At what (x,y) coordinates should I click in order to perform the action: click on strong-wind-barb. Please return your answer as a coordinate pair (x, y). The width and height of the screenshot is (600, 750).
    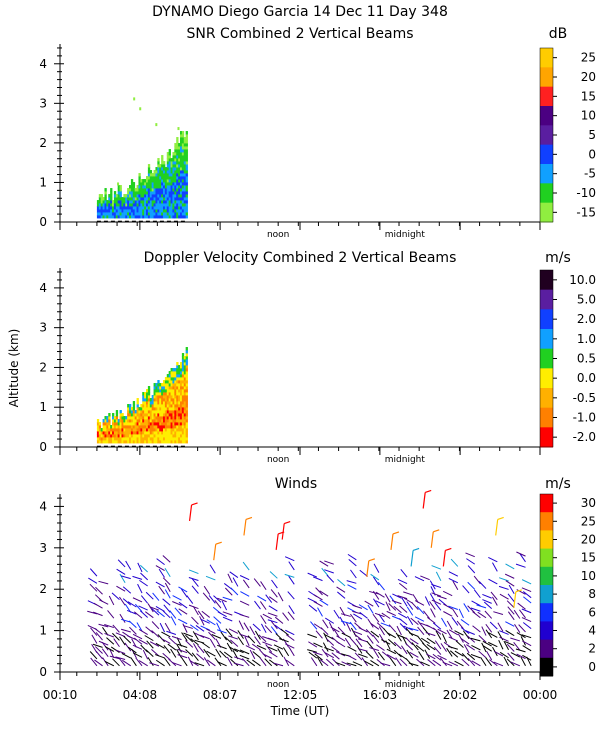
    Looking at the image, I should click on (190, 512).